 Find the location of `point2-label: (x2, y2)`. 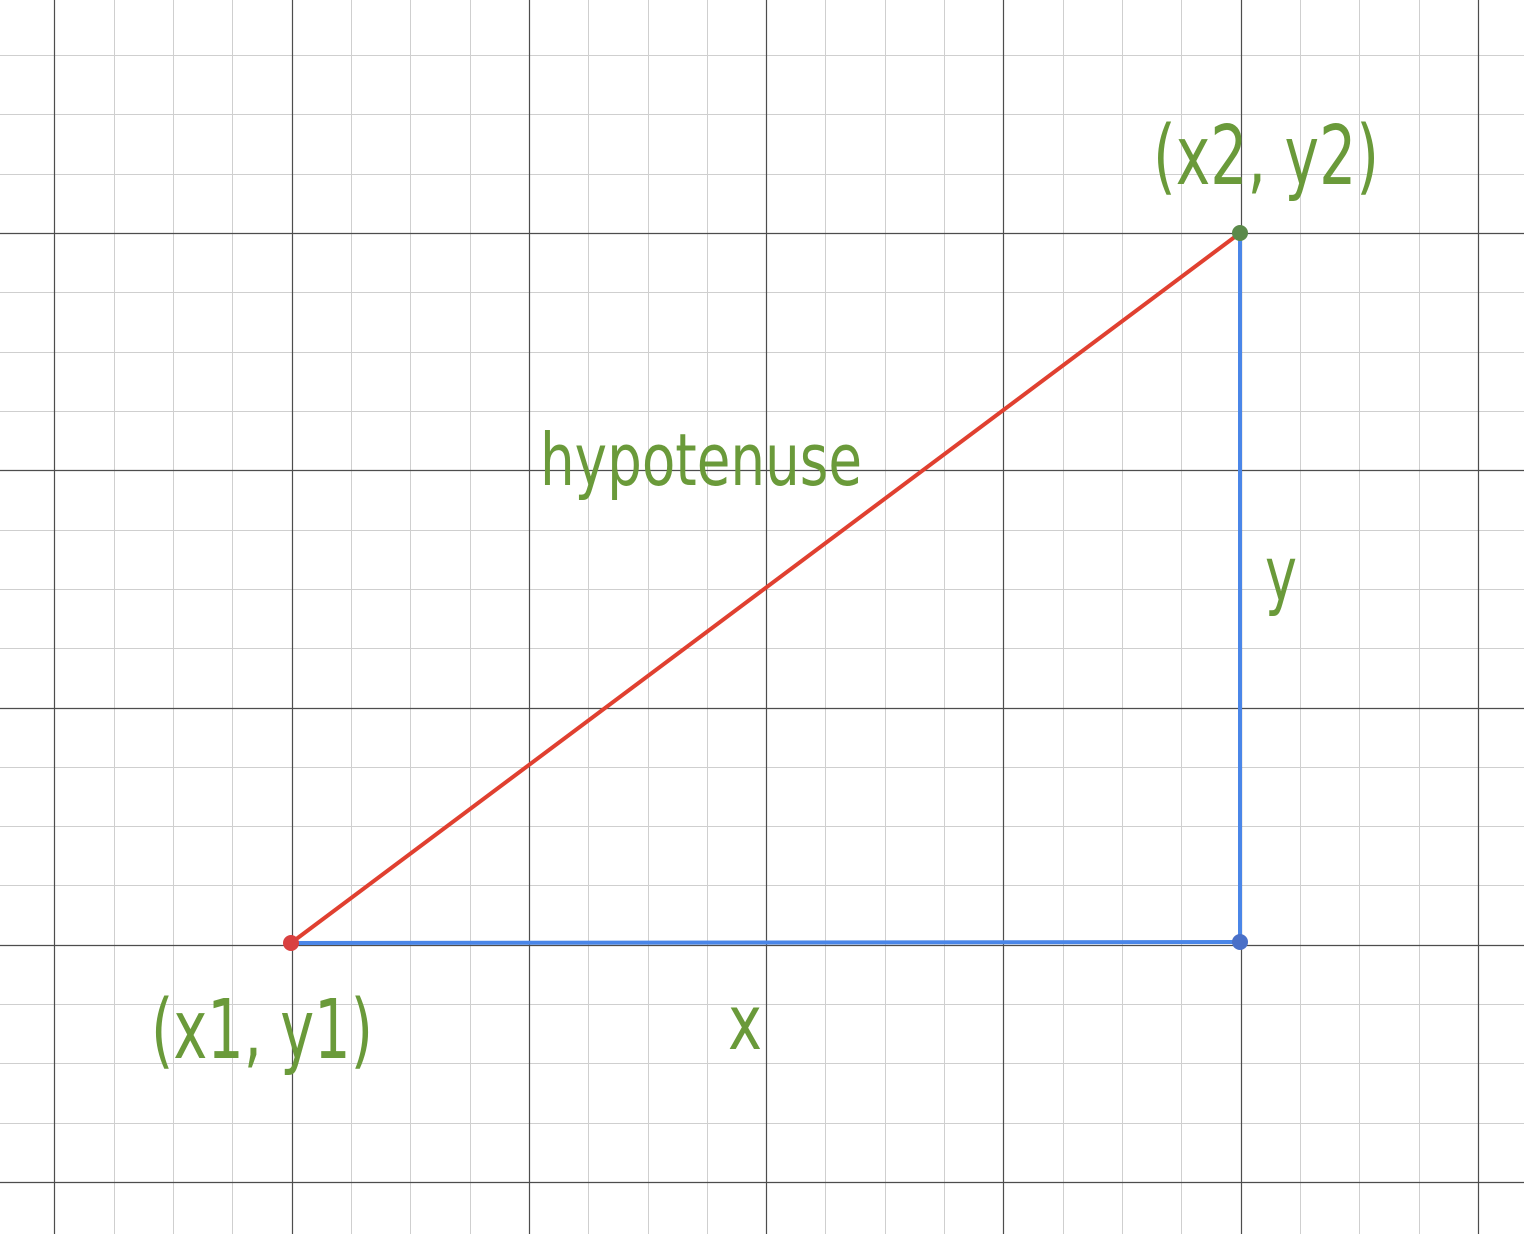

point2-label: (x2, y2) is located at coordinates (1266, 156).